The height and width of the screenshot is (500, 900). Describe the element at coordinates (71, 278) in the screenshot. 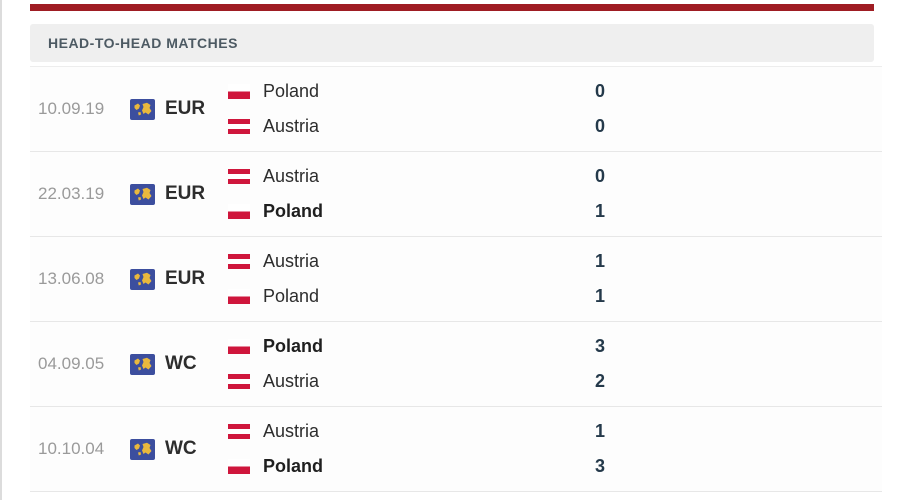

I see `match-date: 13.06.08` at that location.